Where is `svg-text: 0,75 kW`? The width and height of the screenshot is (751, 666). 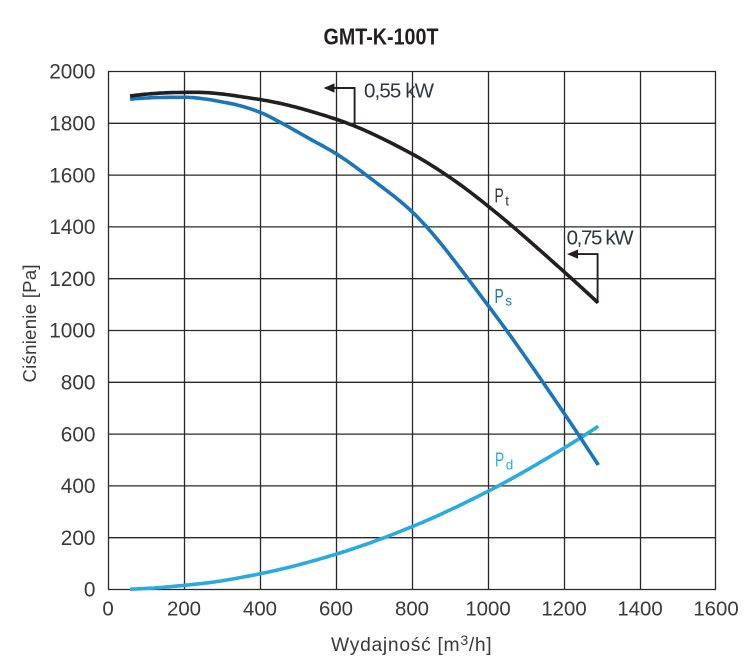
svg-text: 0,75 kW is located at coordinates (601, 238).